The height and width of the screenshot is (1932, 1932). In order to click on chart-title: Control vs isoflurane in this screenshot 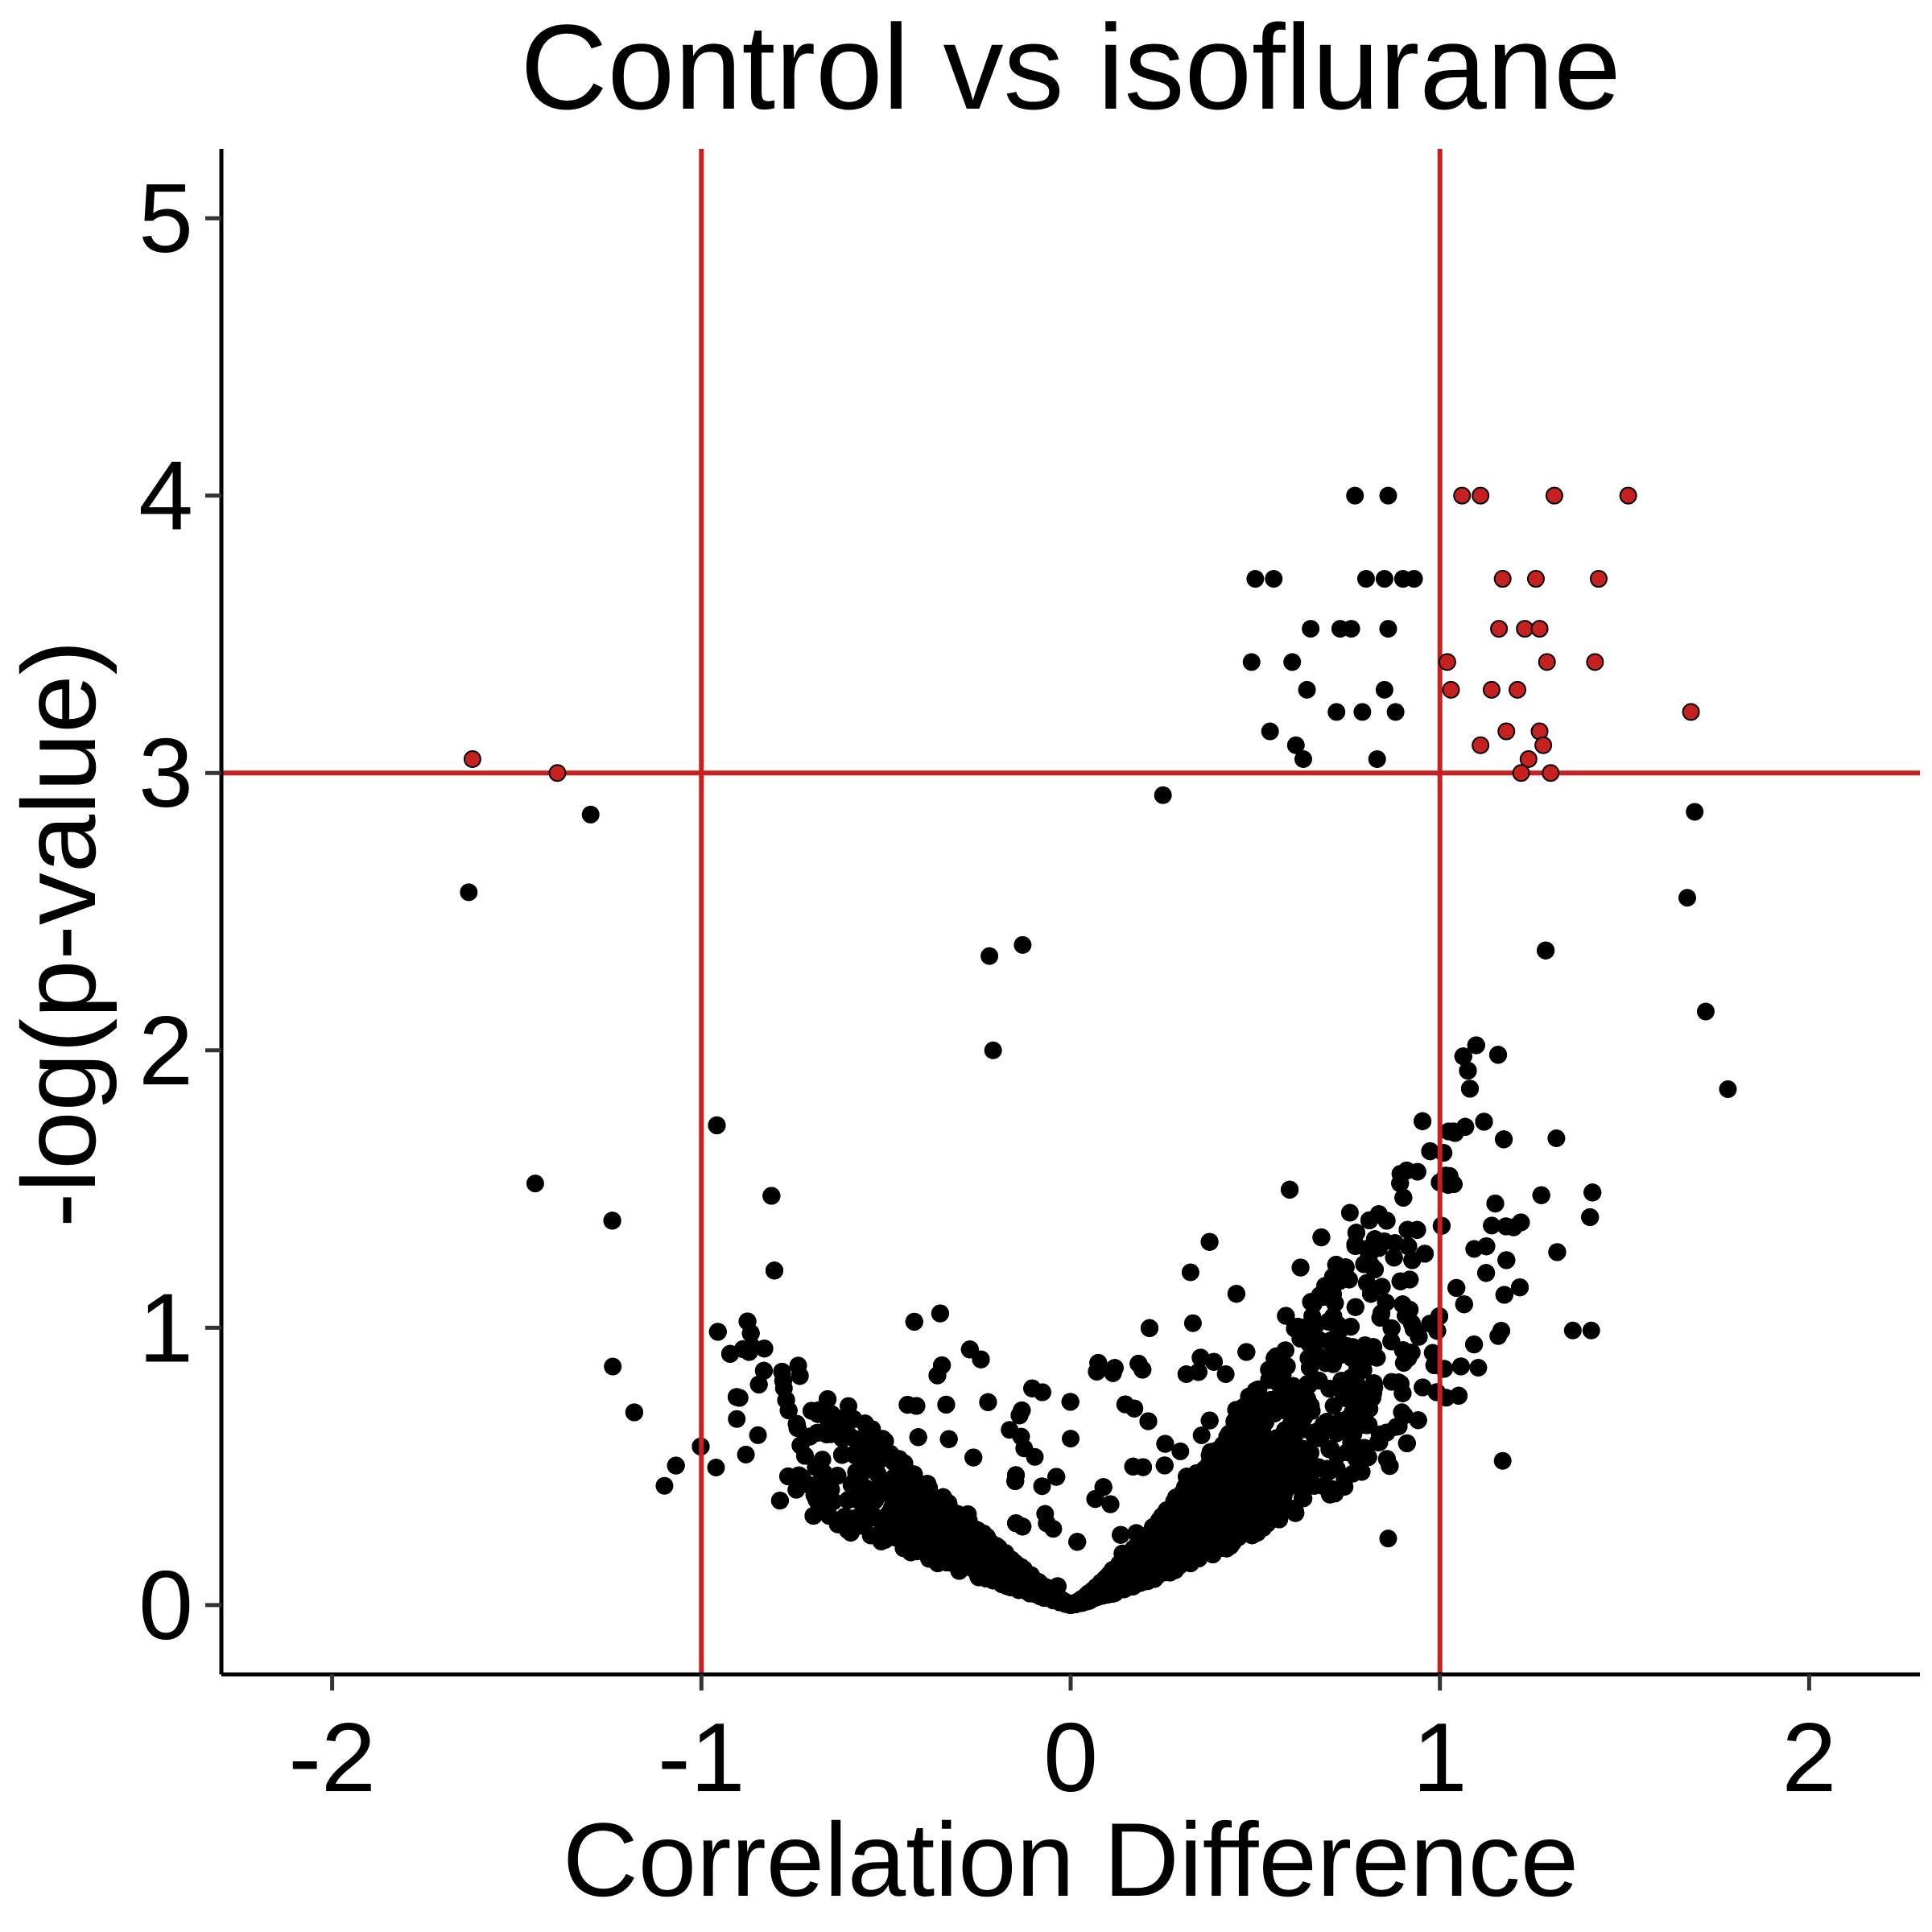, I will do `click(1070, 67)`.